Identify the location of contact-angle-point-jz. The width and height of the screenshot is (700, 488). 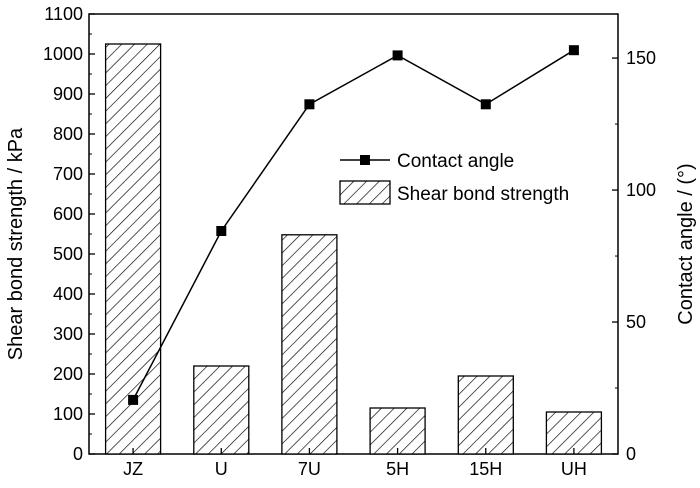
(133, 399).